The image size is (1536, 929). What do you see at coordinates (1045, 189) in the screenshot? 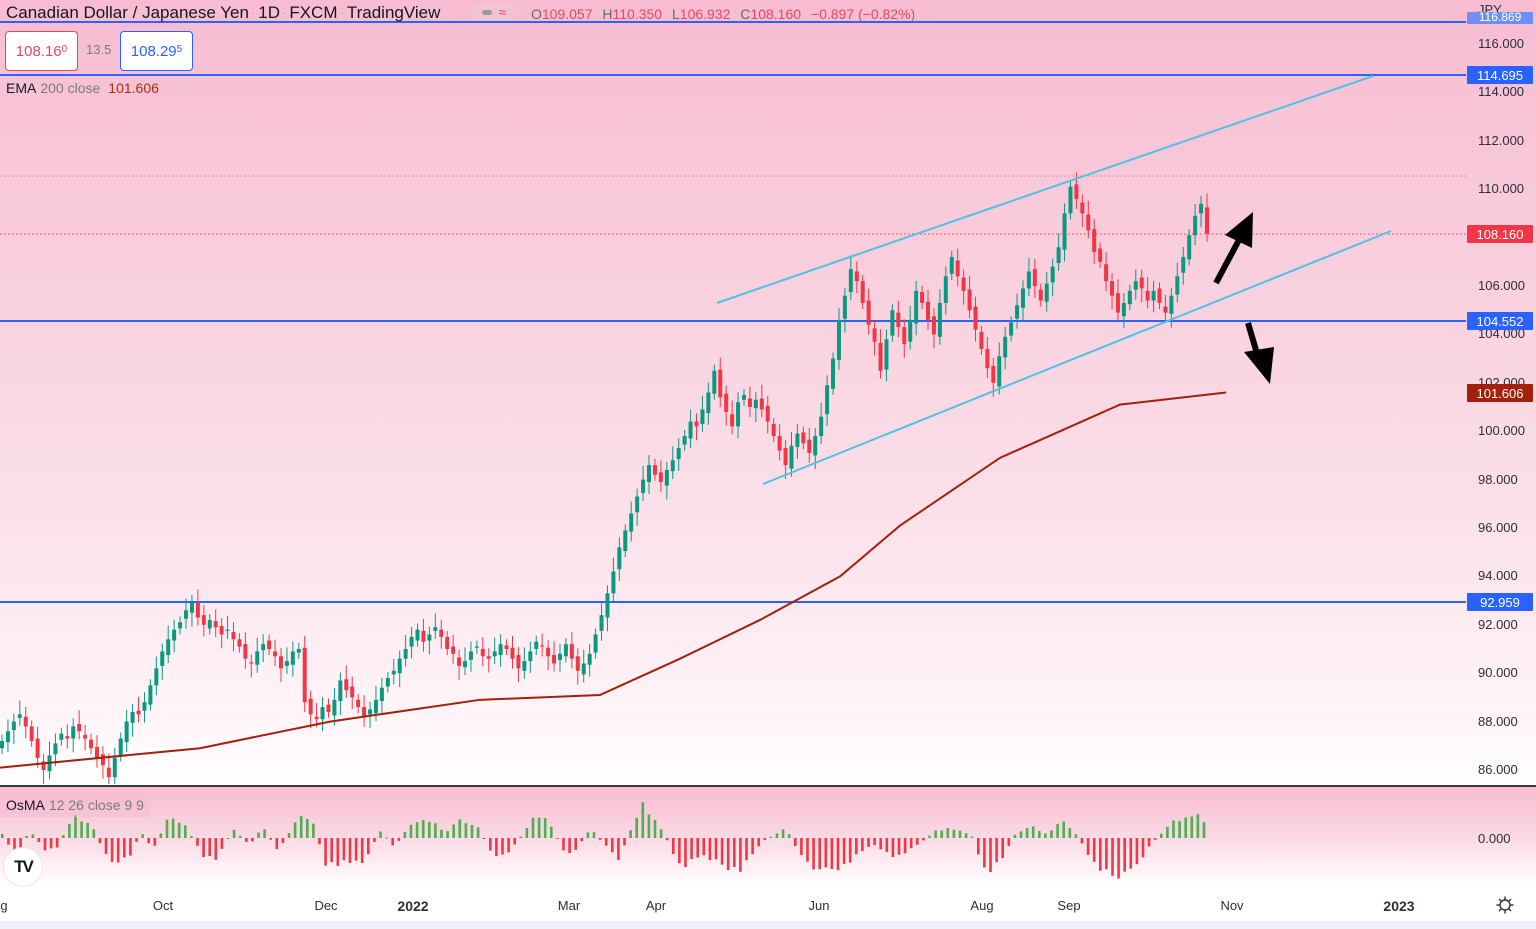
I see `channel-upper-line` at bounding box center [1045, 189].